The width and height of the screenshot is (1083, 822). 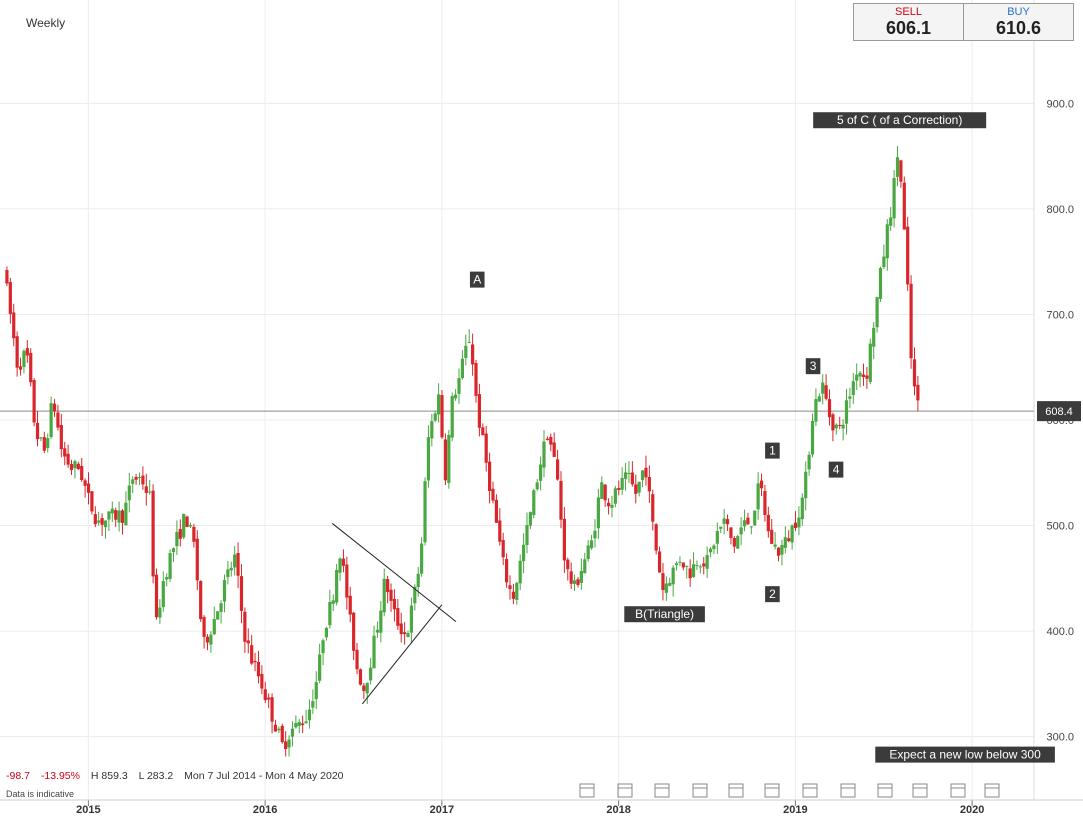 I want to click on indicative-note: Data is indicative, so click(x=40, y=794).